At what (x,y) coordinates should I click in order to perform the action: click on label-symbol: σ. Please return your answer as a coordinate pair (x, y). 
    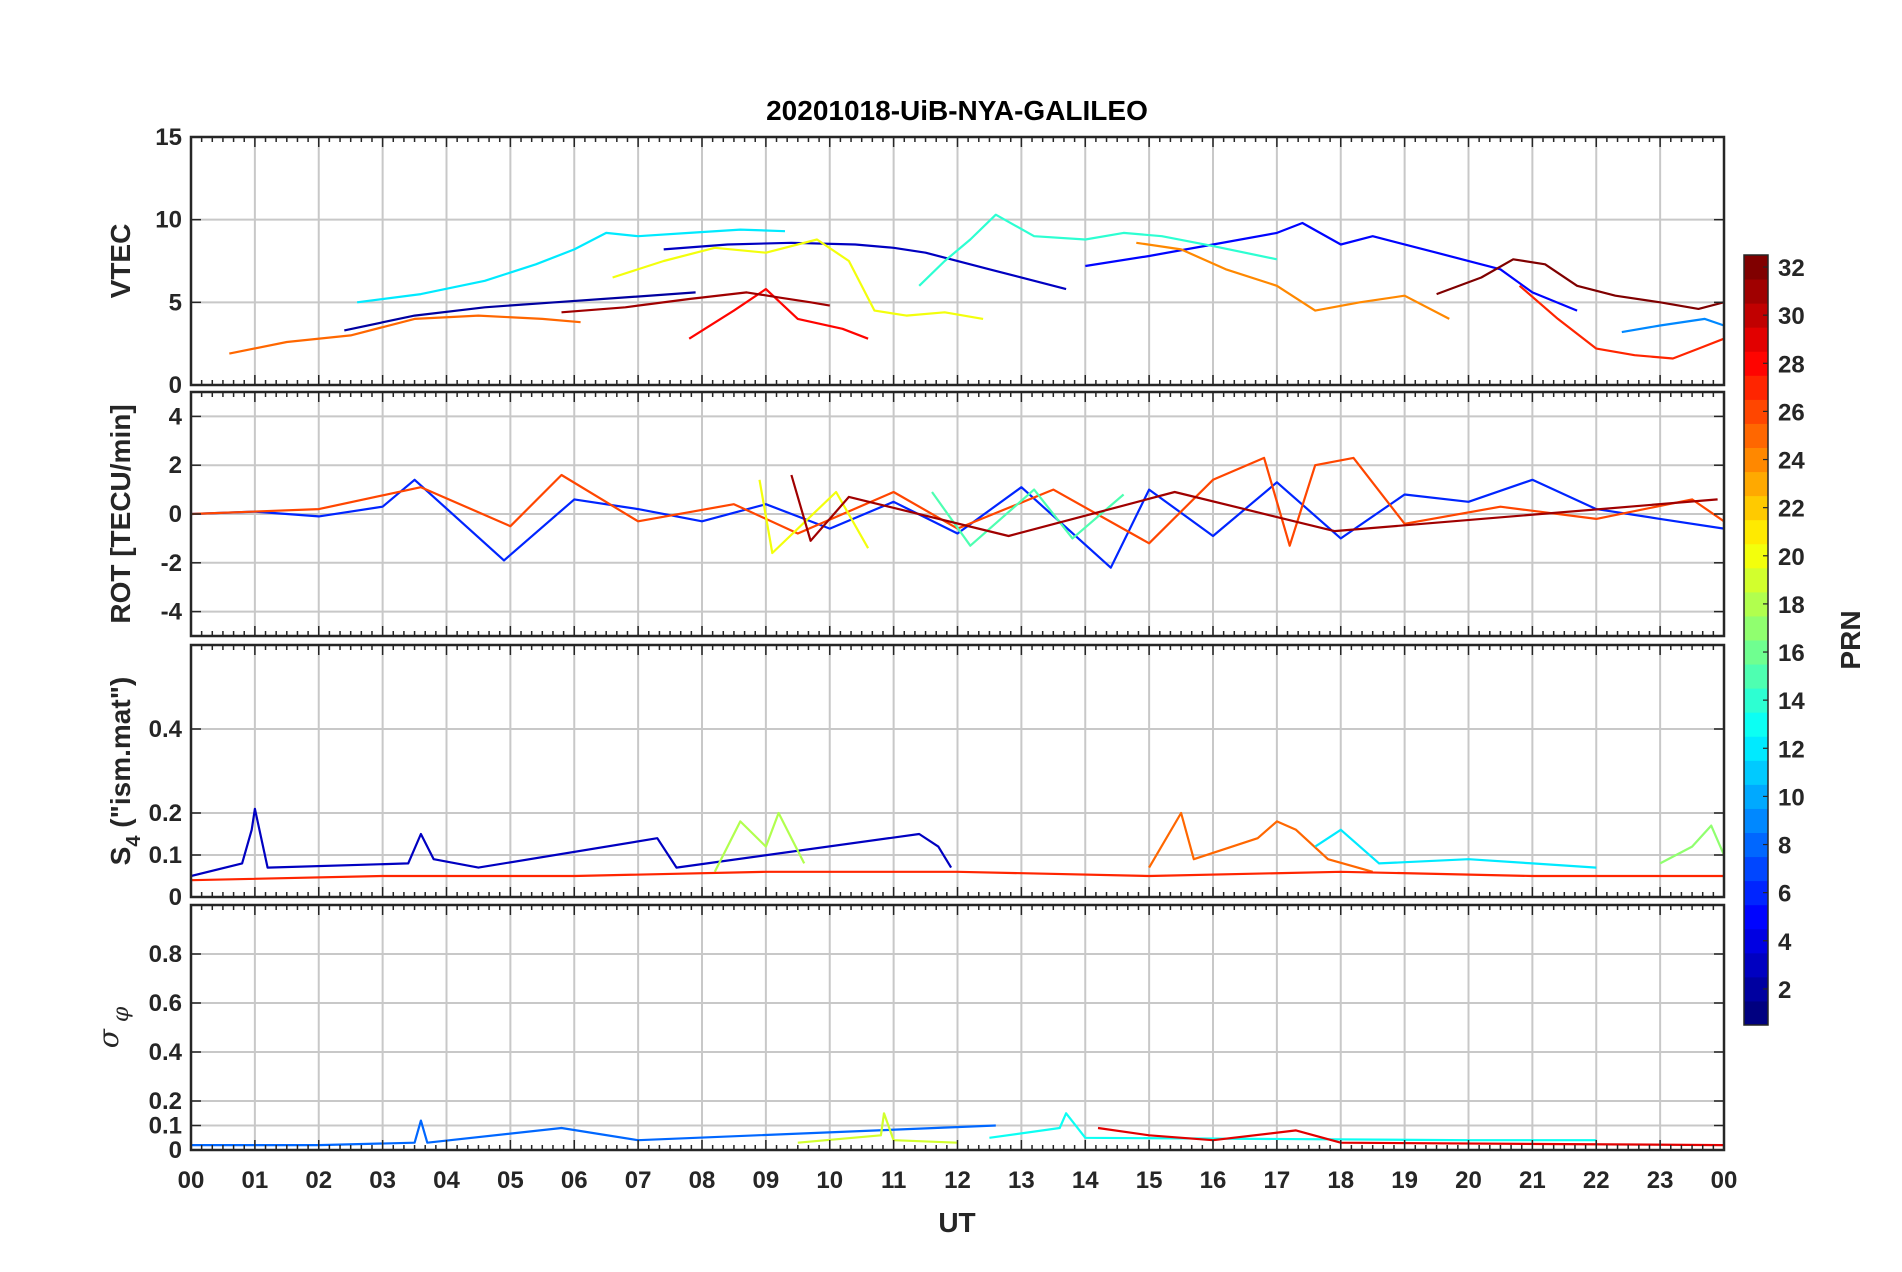
    Looking at the image, I should click on (108, 1038).